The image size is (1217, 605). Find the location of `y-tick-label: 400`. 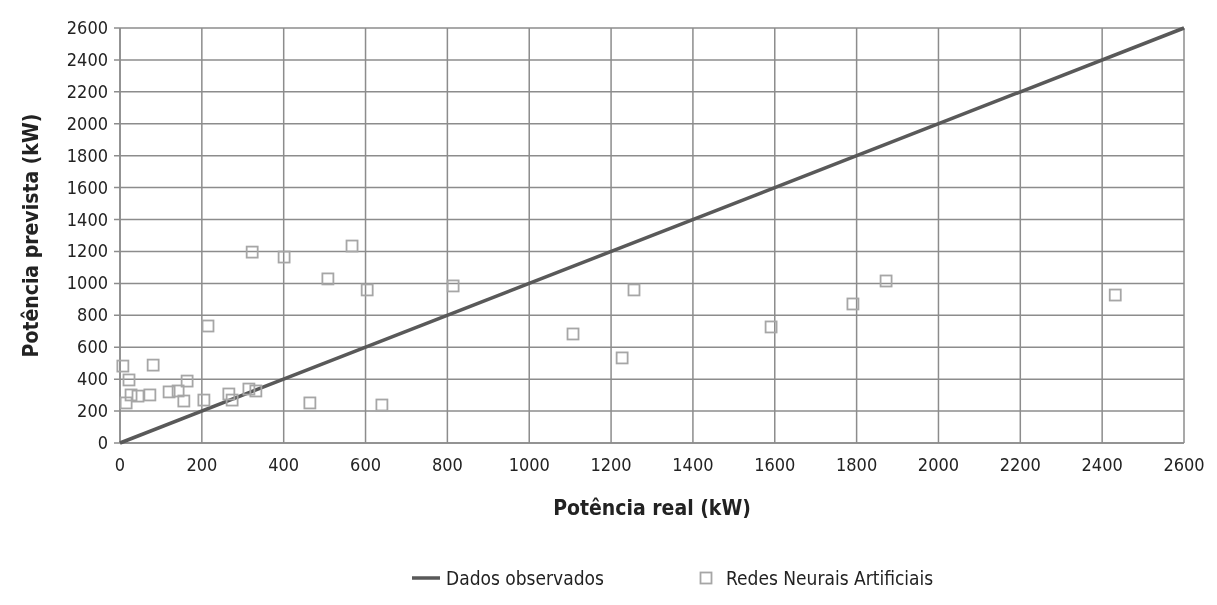

y-tick-label: 400 is located at coordinates (92, 379).